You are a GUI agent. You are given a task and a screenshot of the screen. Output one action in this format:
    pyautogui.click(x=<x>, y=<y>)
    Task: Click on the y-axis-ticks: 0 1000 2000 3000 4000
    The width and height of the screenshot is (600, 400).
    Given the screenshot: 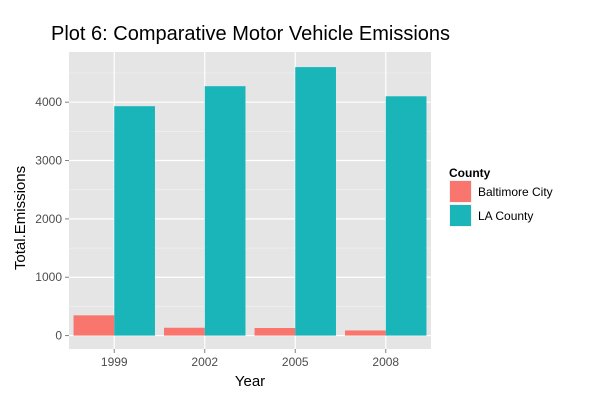 What is the action you would take?
    pyautogui.click(x=52, y=219)
    